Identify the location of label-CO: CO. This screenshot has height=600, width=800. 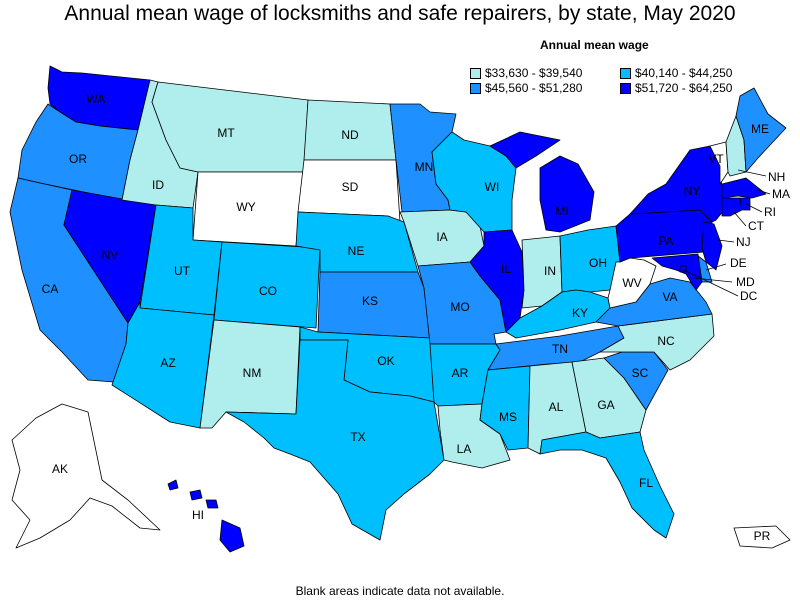
(268, 291).